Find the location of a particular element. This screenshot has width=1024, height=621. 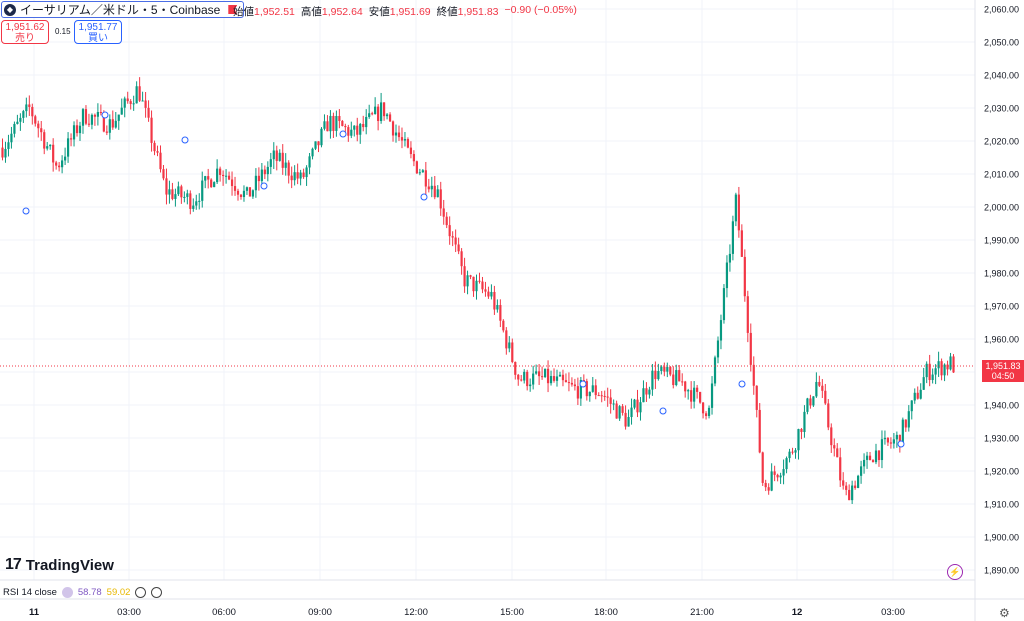

hide-icon is located at coordinates (157, 592).